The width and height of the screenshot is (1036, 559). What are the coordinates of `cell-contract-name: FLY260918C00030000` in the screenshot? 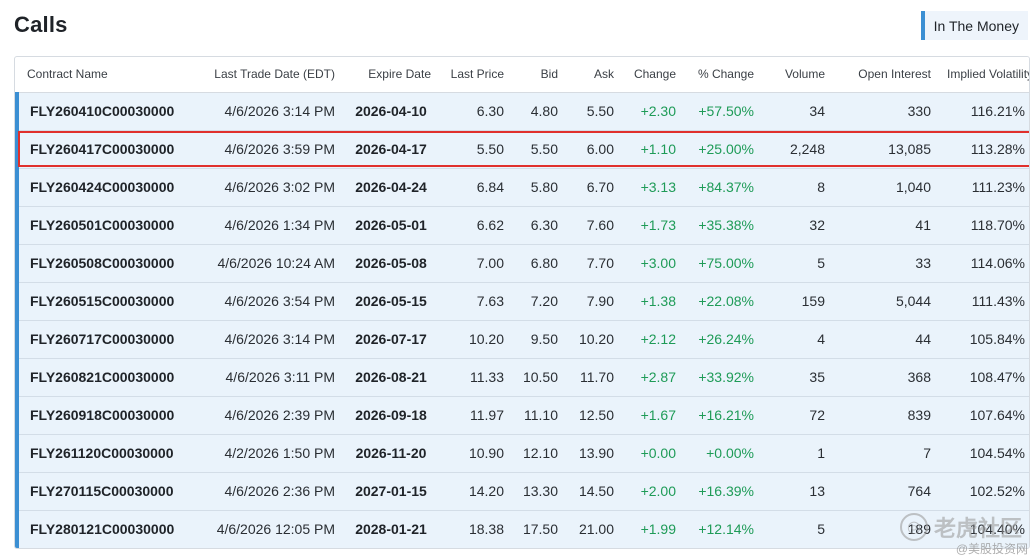 It's located at (110, 415).